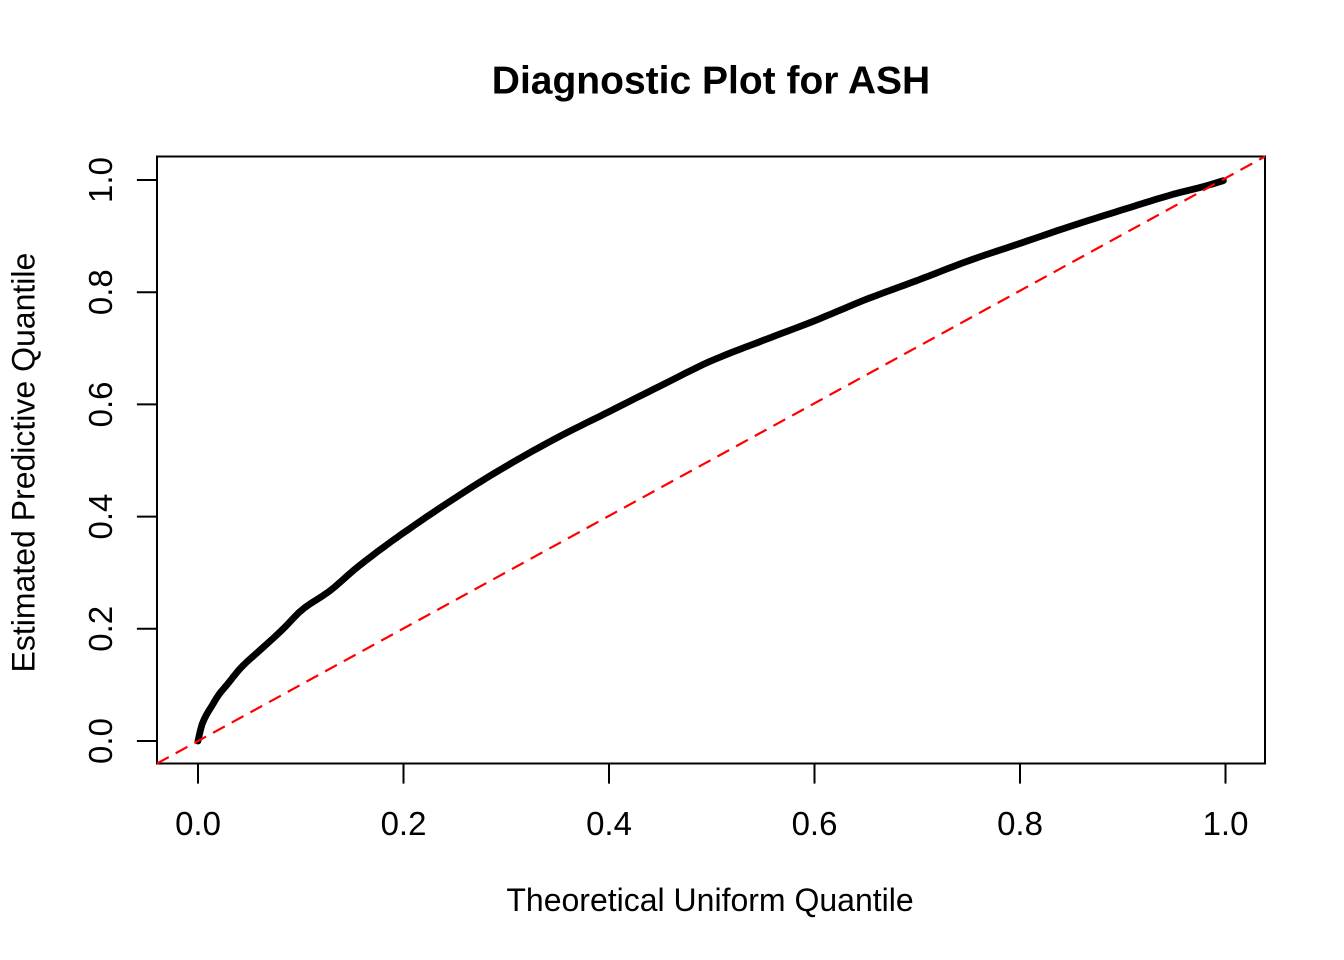 This screenshot has width=1344, height=960. Describe the element at coordinates (709, 900) in the screenshot. I see `svg-text: Theoretical Uniform Quantile` at that location.